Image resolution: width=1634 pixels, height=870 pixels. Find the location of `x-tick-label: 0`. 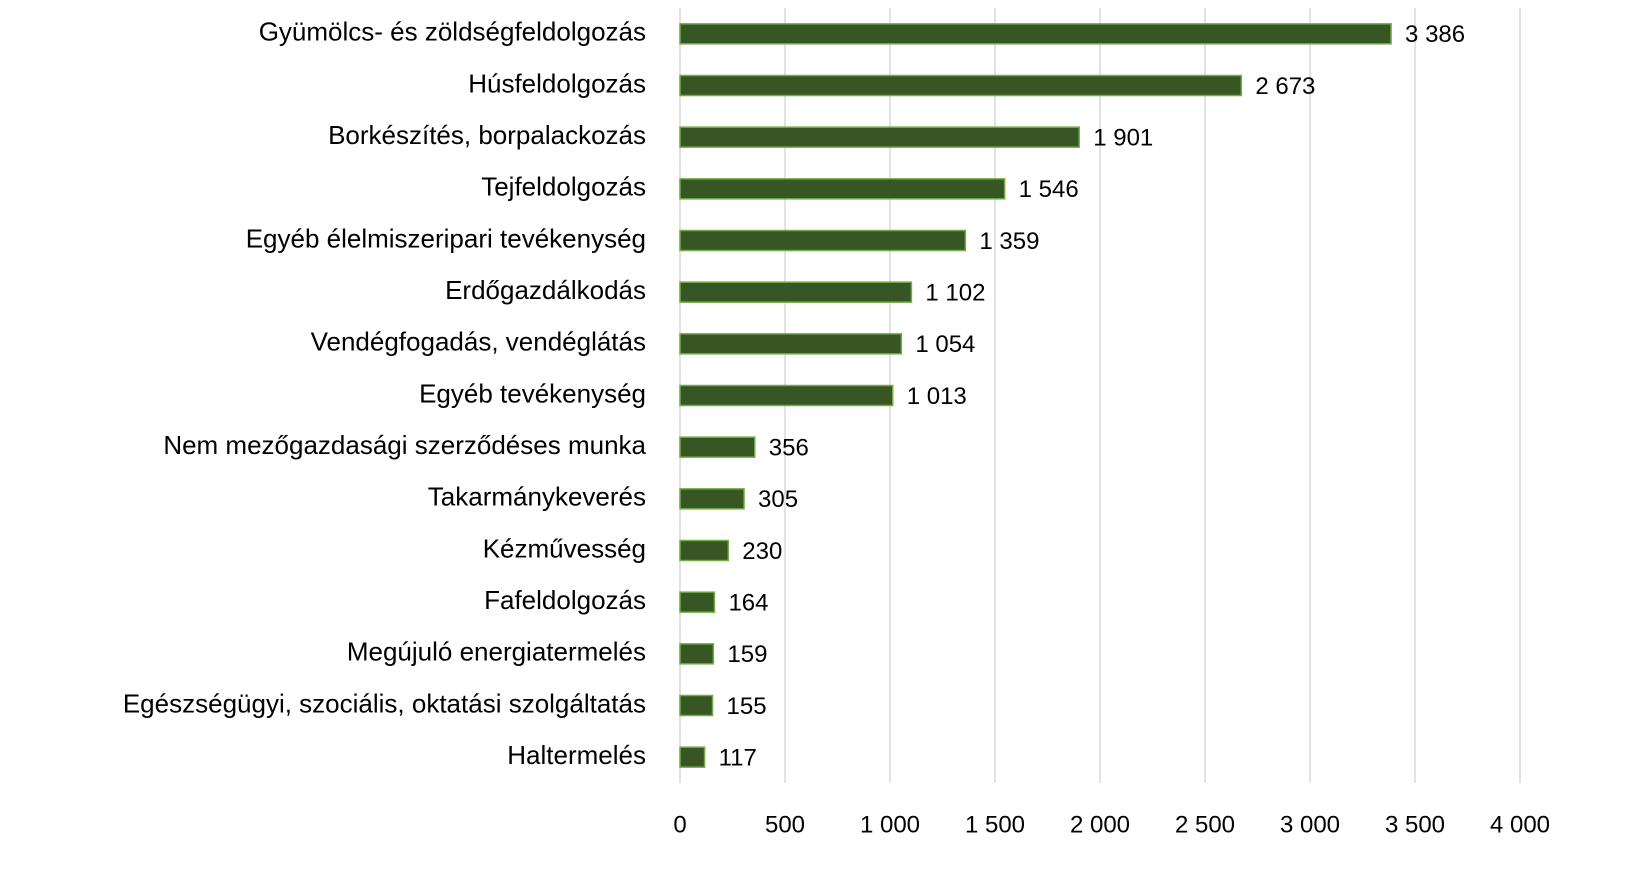

x-tick-label: 0 is located at coordinates (679, 824).